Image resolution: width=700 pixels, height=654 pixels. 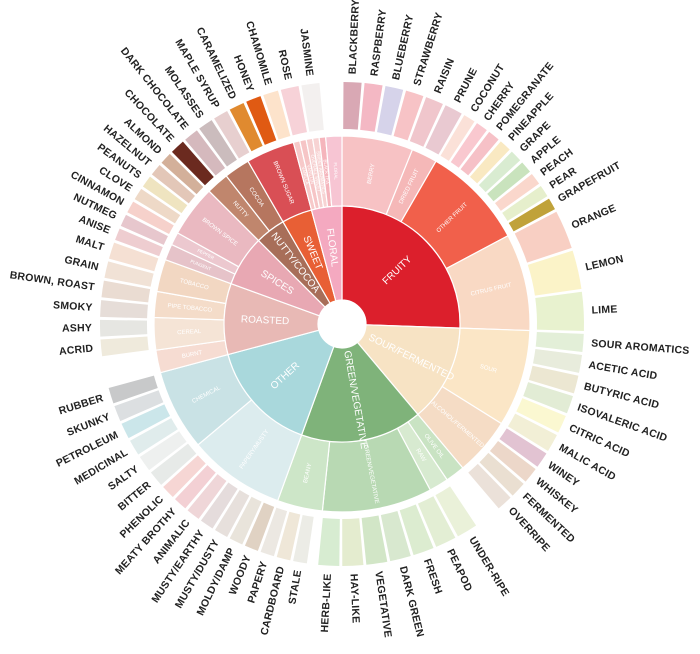 What do you see at coordinates (192, 355) in the screenshot?
I see `middle-label-burnt: BURNT` at bounding box center [192, 355].